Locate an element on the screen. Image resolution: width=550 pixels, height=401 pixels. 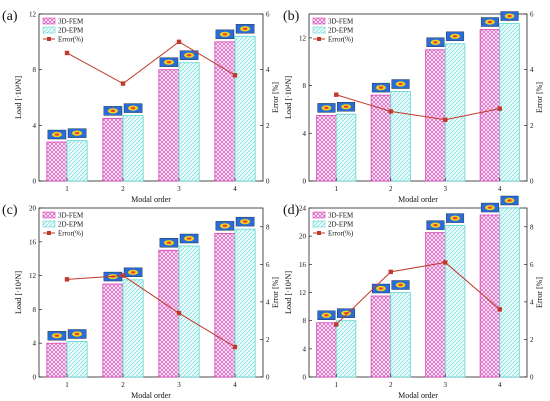
x-tick-label: 1 is located at coordinates (67, 189).